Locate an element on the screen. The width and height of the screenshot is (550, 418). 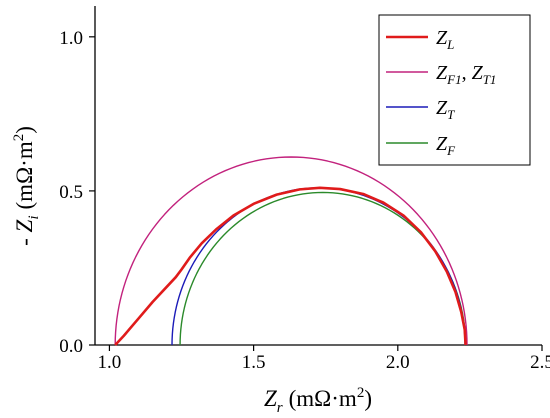
y-tick-label: 0.0 is located at coordinates (71, 346).